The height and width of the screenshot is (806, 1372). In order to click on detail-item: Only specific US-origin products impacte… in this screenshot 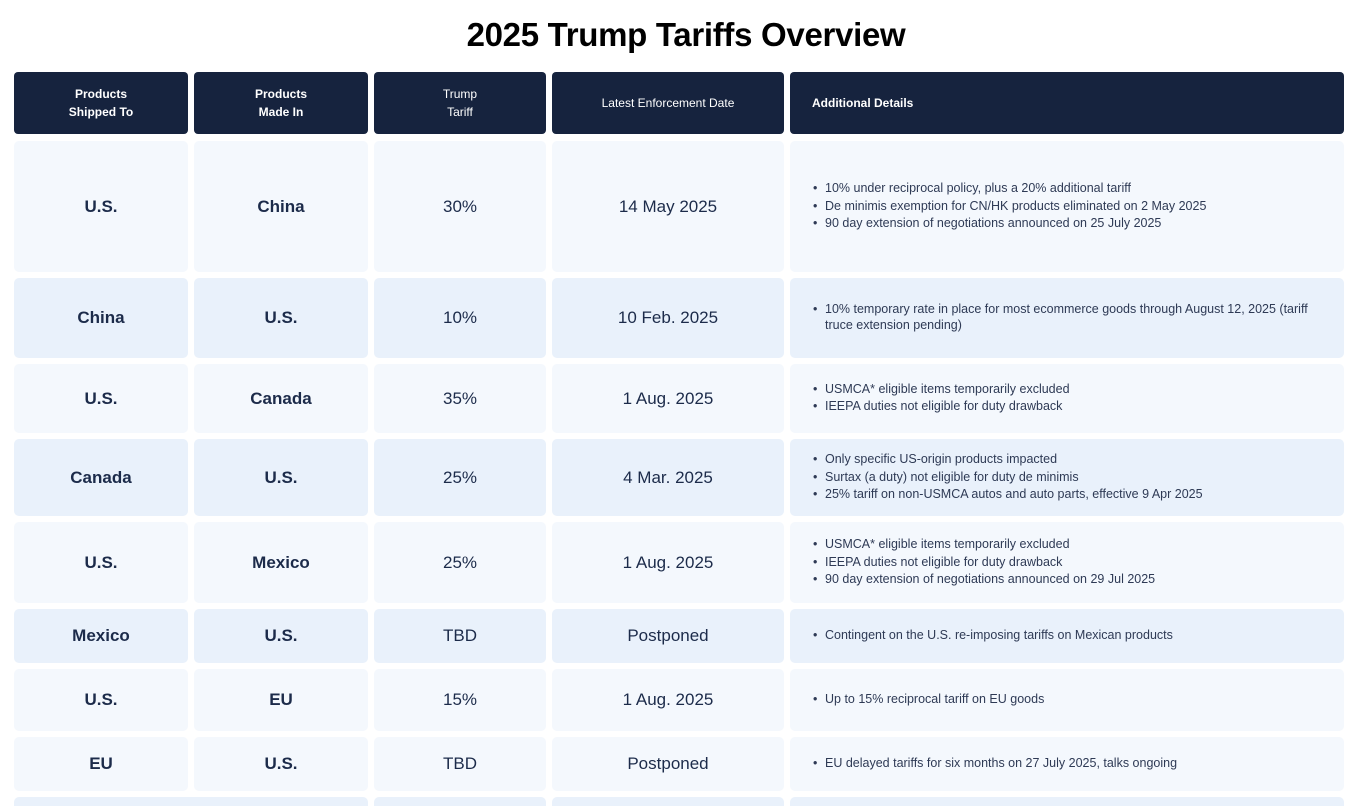, I will do `click(1007, 460)`.